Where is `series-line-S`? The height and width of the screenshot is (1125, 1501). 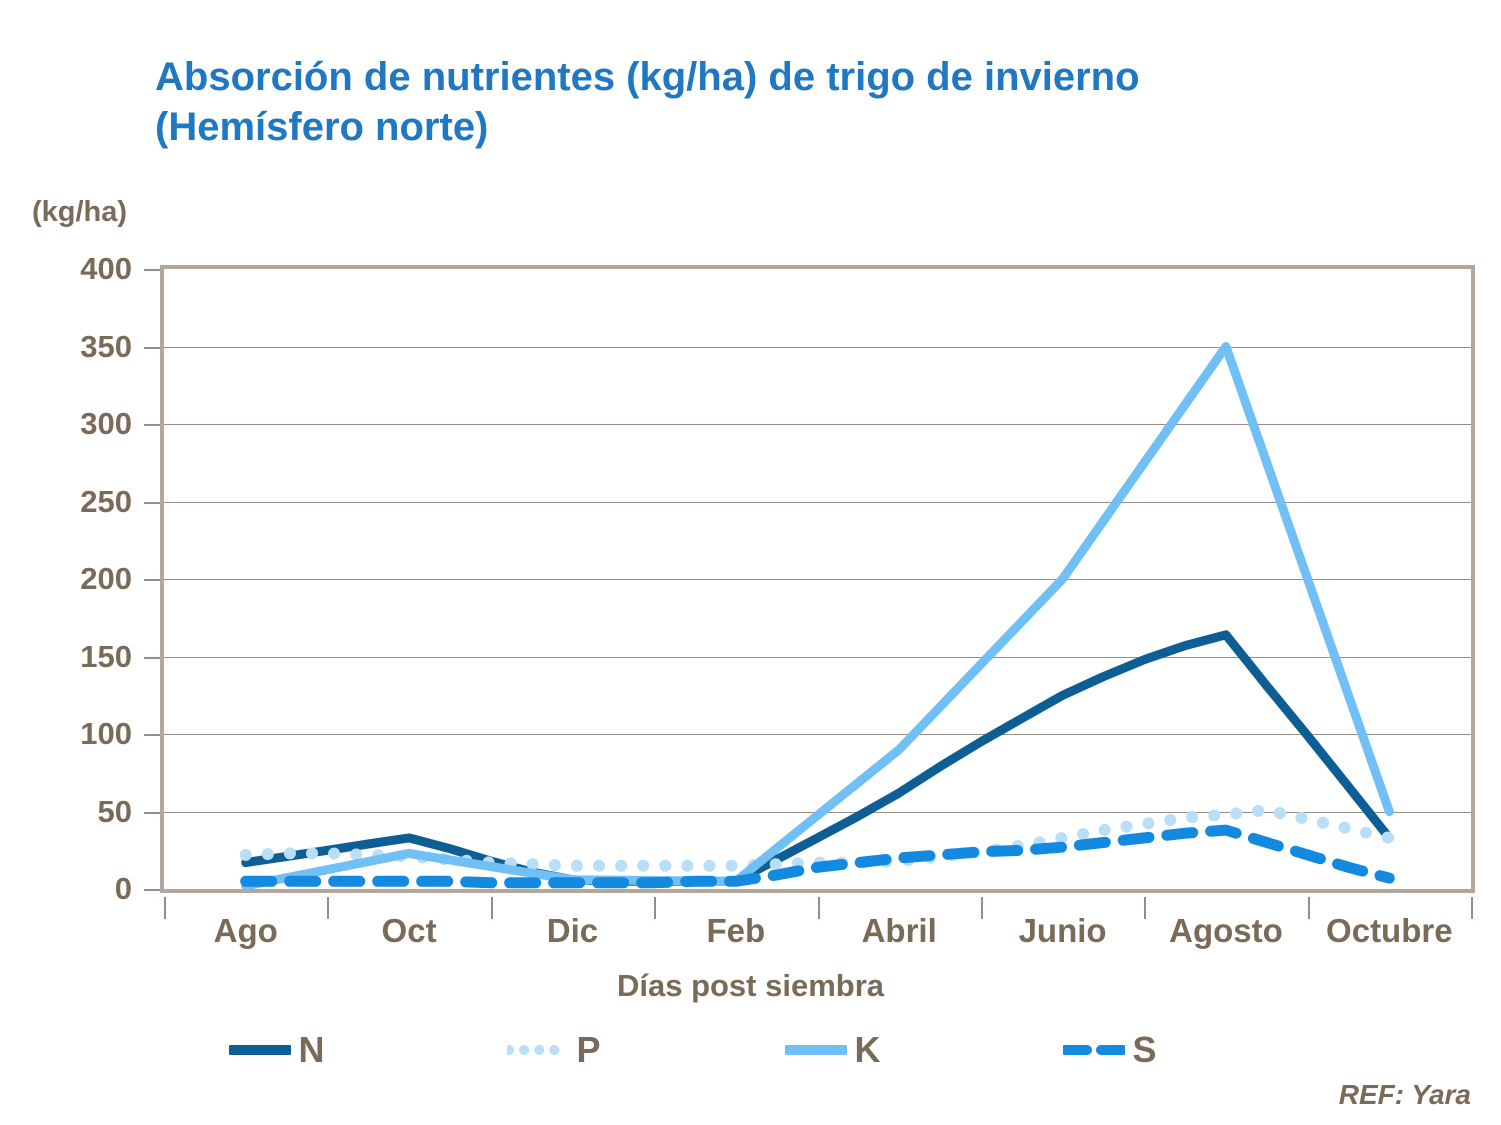
series-line-S is located at coordinates (818, 856).